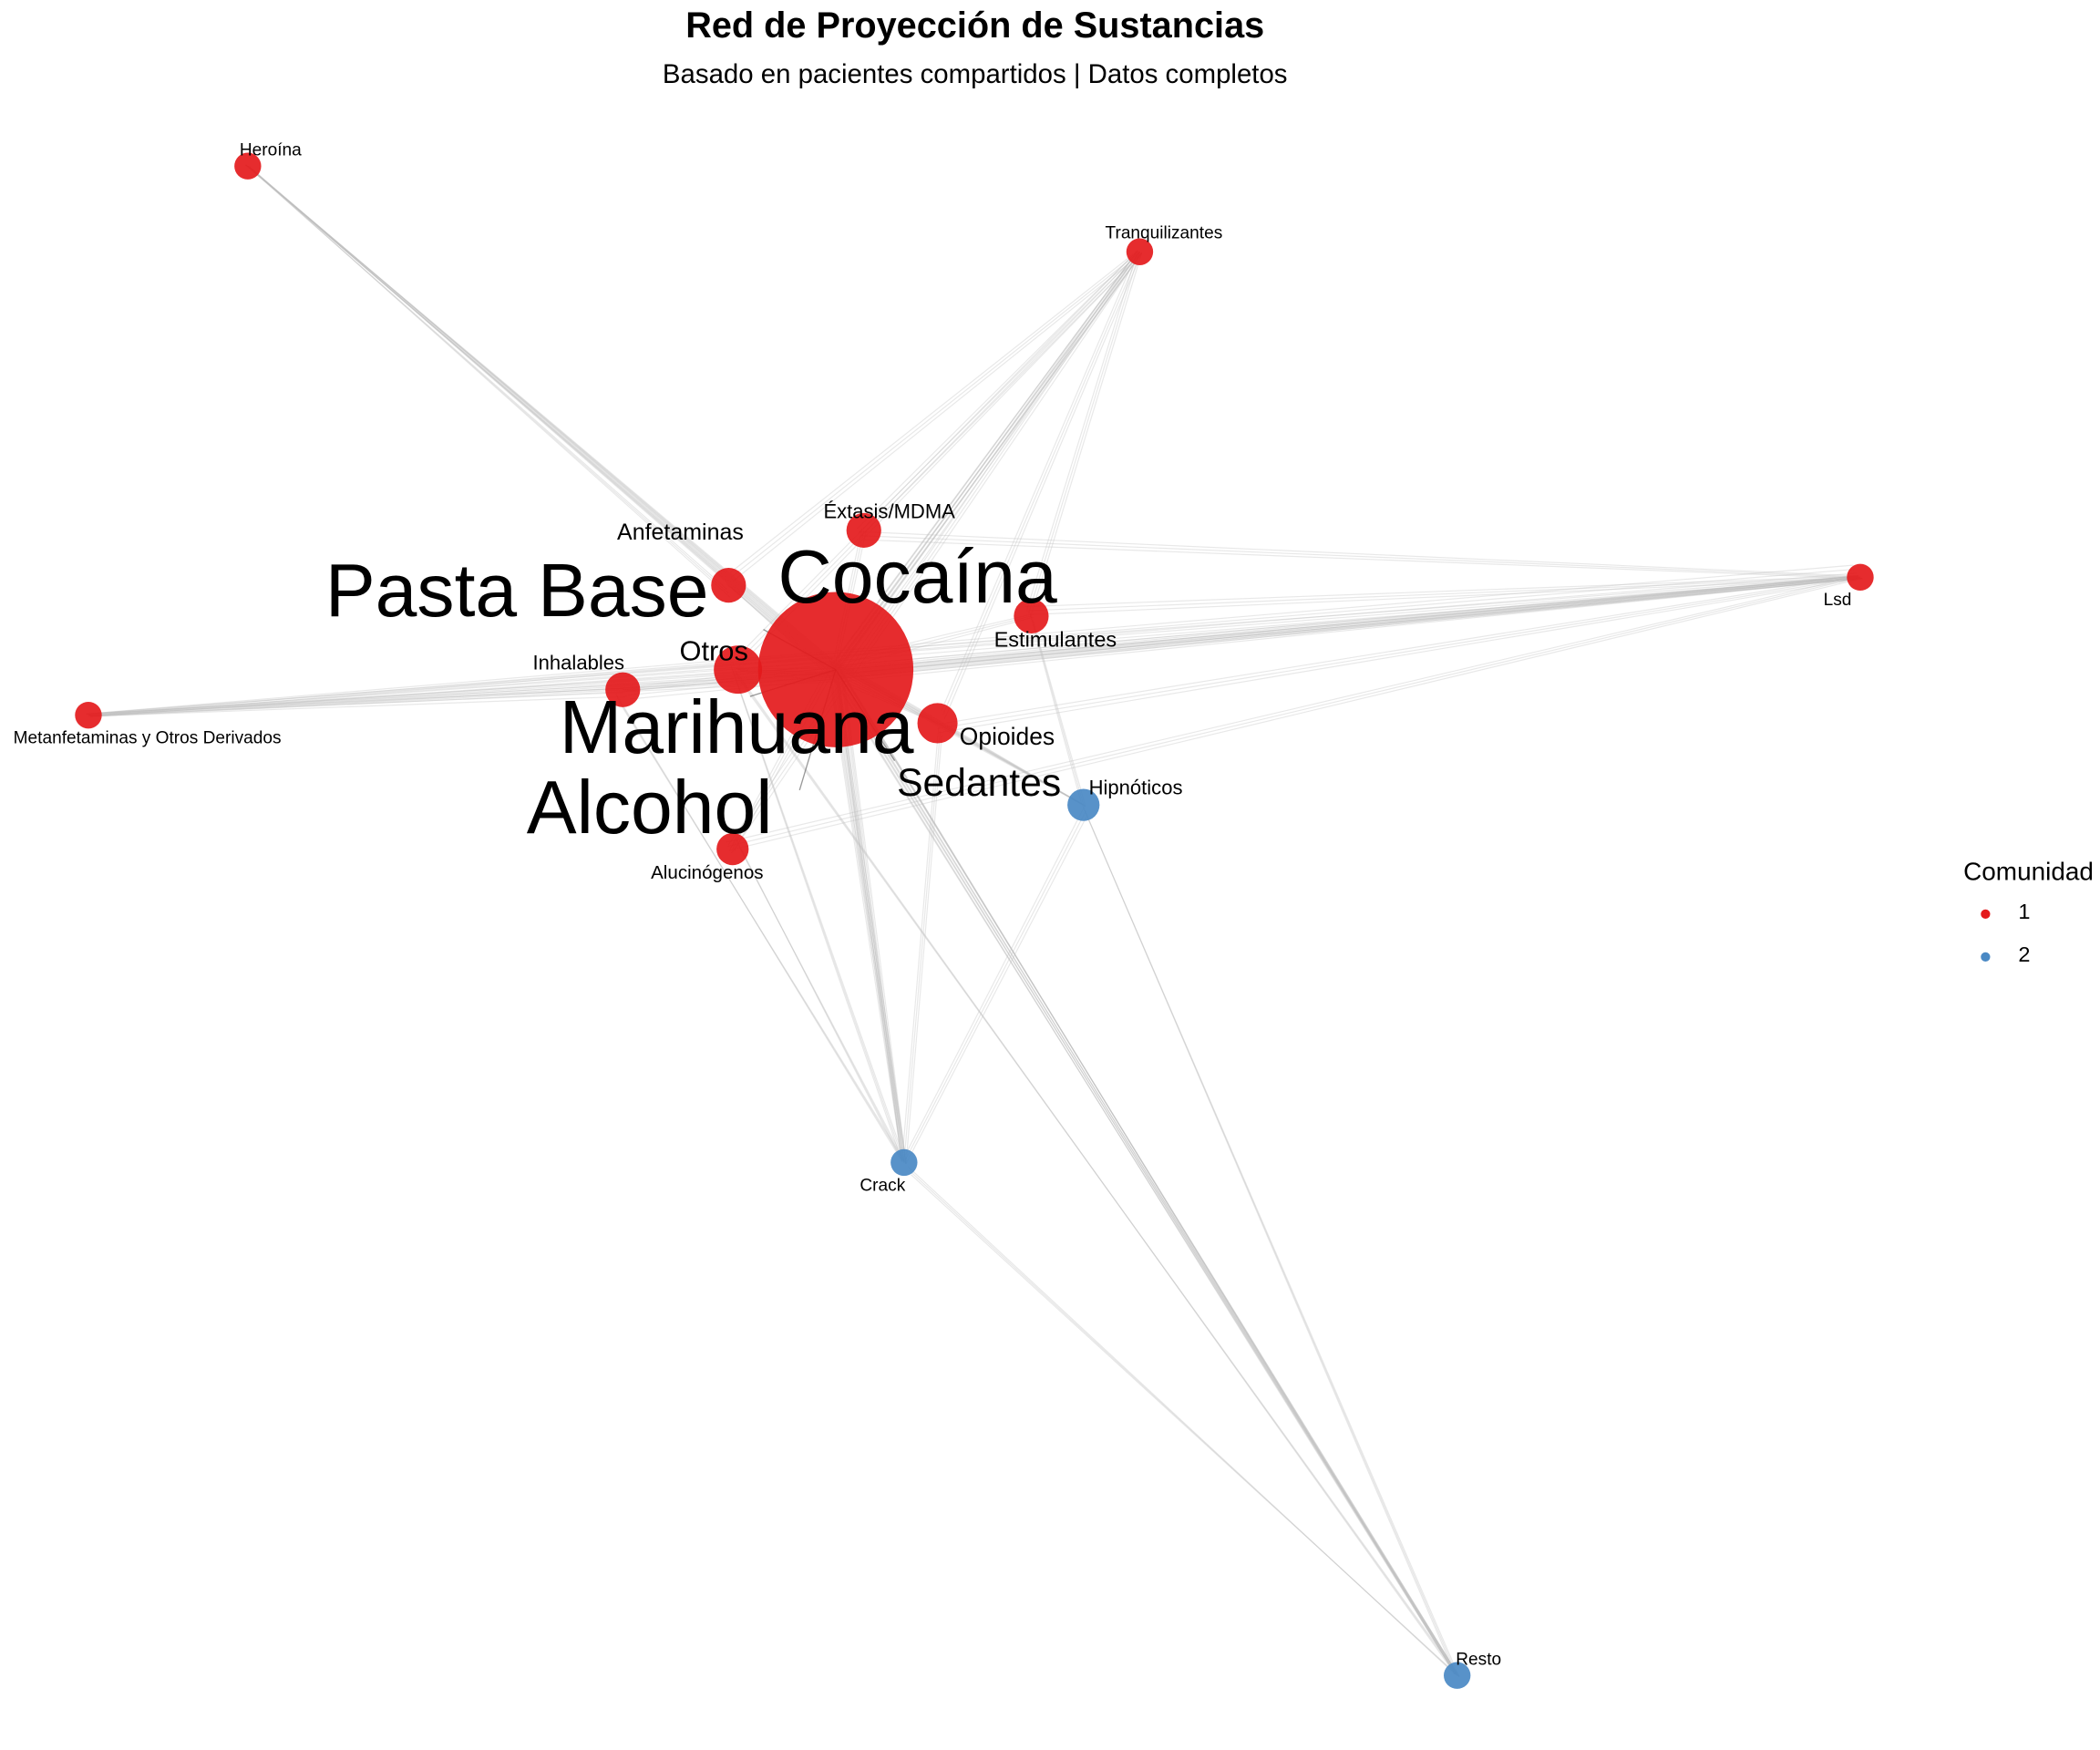  Describe the element at coordinates (1458, 1676) in the screenshot. I see `node-resto` at that location.